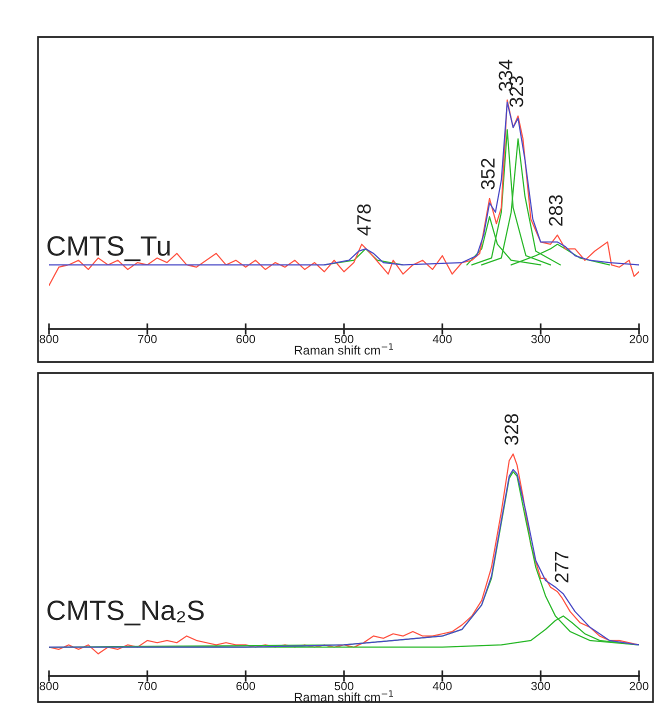  Describe the element at coordinates (364, 220) in the screenshot. I see `annotation: 478` at that location.